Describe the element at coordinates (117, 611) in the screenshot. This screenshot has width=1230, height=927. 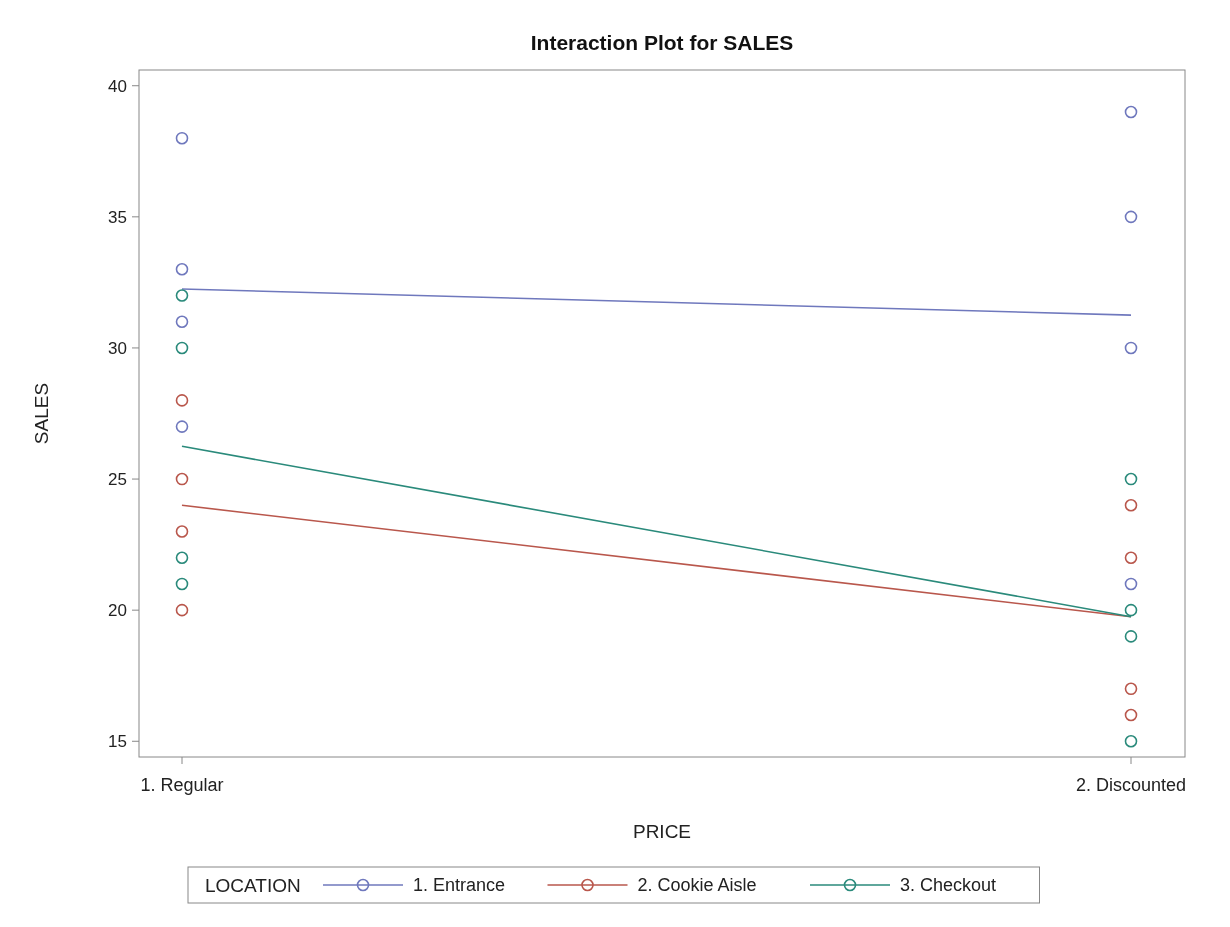
I see `y-tick-label: 20` at that location.